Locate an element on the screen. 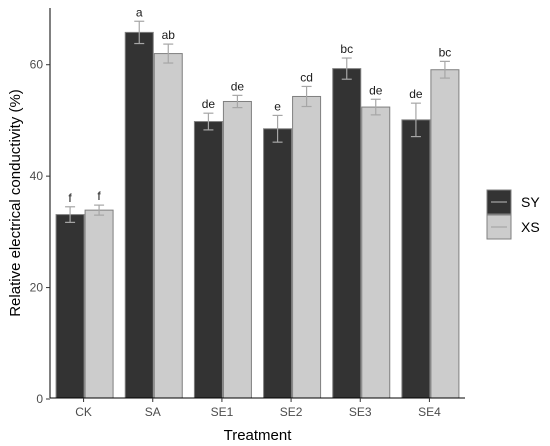 The width and height of the screenshot is (550, 446). x-tick-label: CK is located at coordinates (83, 412).